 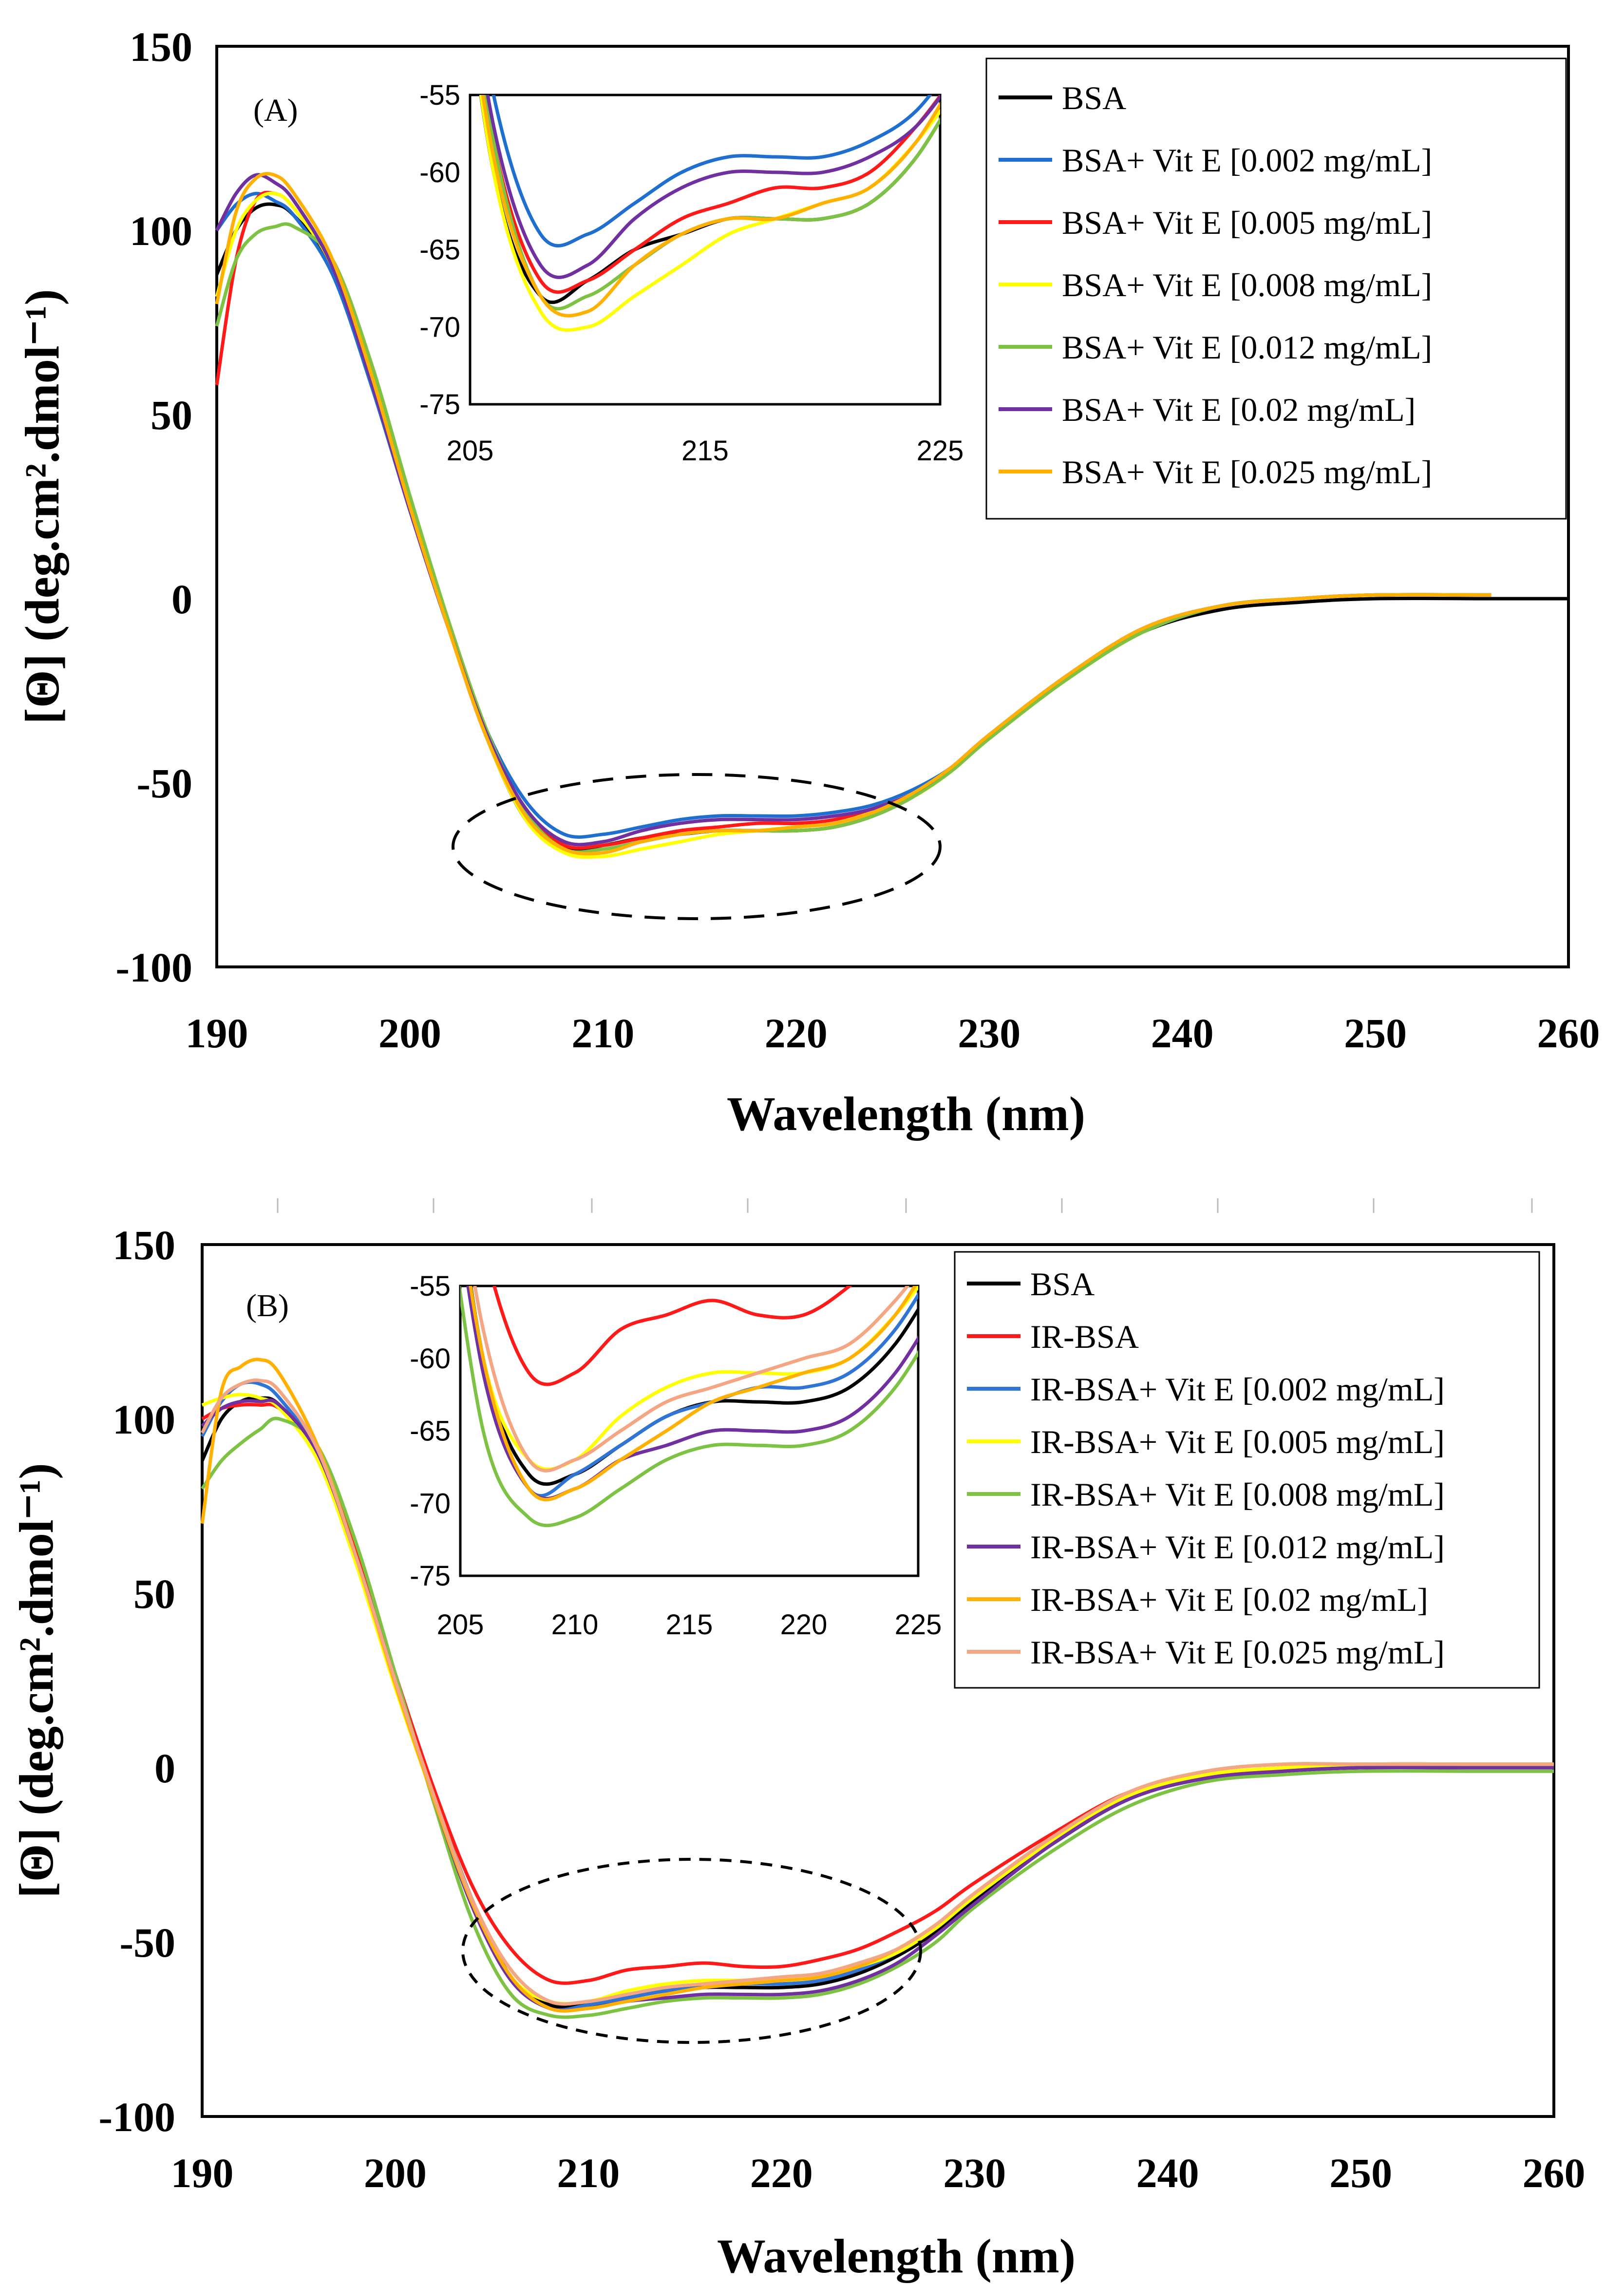 What do you see at coordinates (217, 1033) in the screenshot?
I see `panel-a-x-tick-label: 190` at bounding box center [217, 1033].